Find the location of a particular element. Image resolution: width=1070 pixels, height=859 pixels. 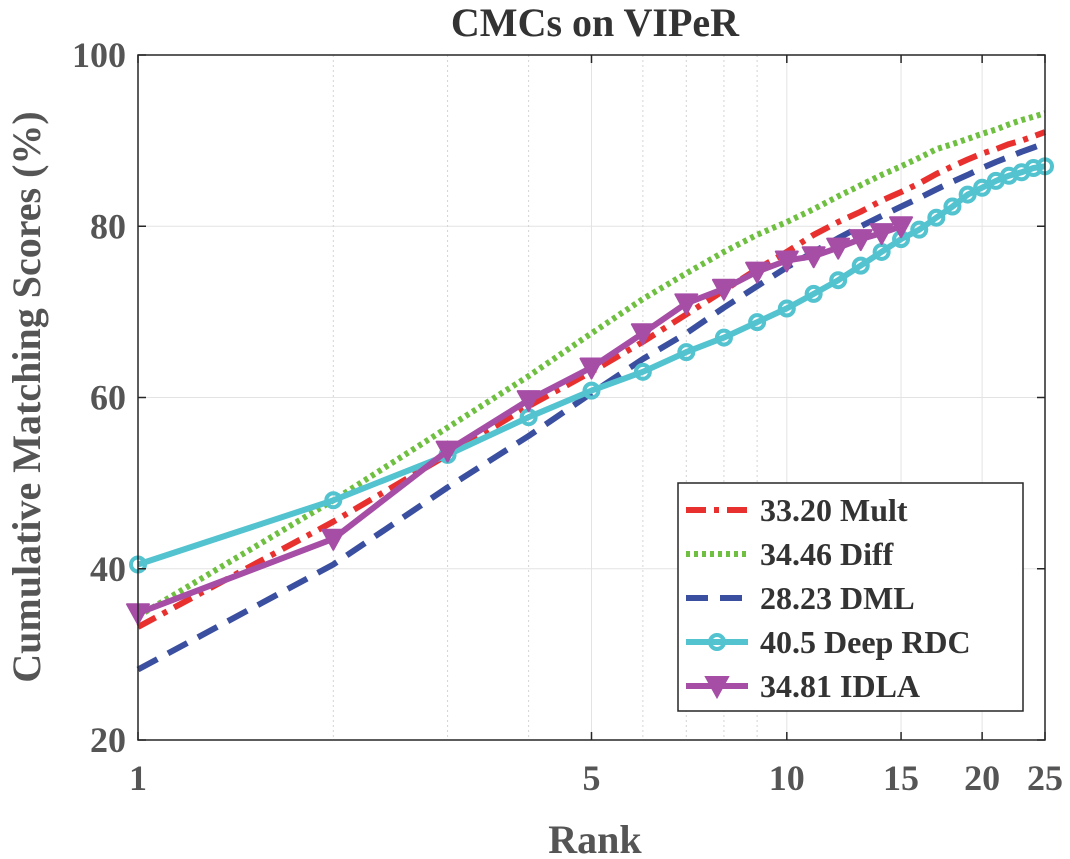

chart-title: CMCs on VIPeR is located at coordinates (595, 22).